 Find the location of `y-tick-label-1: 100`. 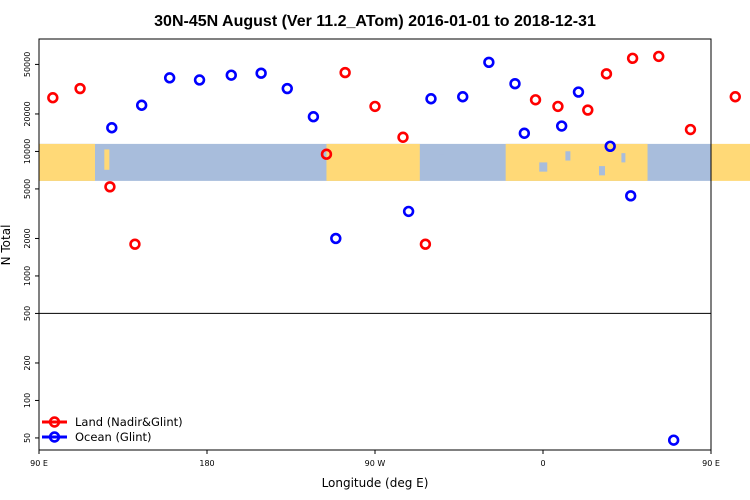

y-tick-label-1: 100 is located at coordinates (27, 400).